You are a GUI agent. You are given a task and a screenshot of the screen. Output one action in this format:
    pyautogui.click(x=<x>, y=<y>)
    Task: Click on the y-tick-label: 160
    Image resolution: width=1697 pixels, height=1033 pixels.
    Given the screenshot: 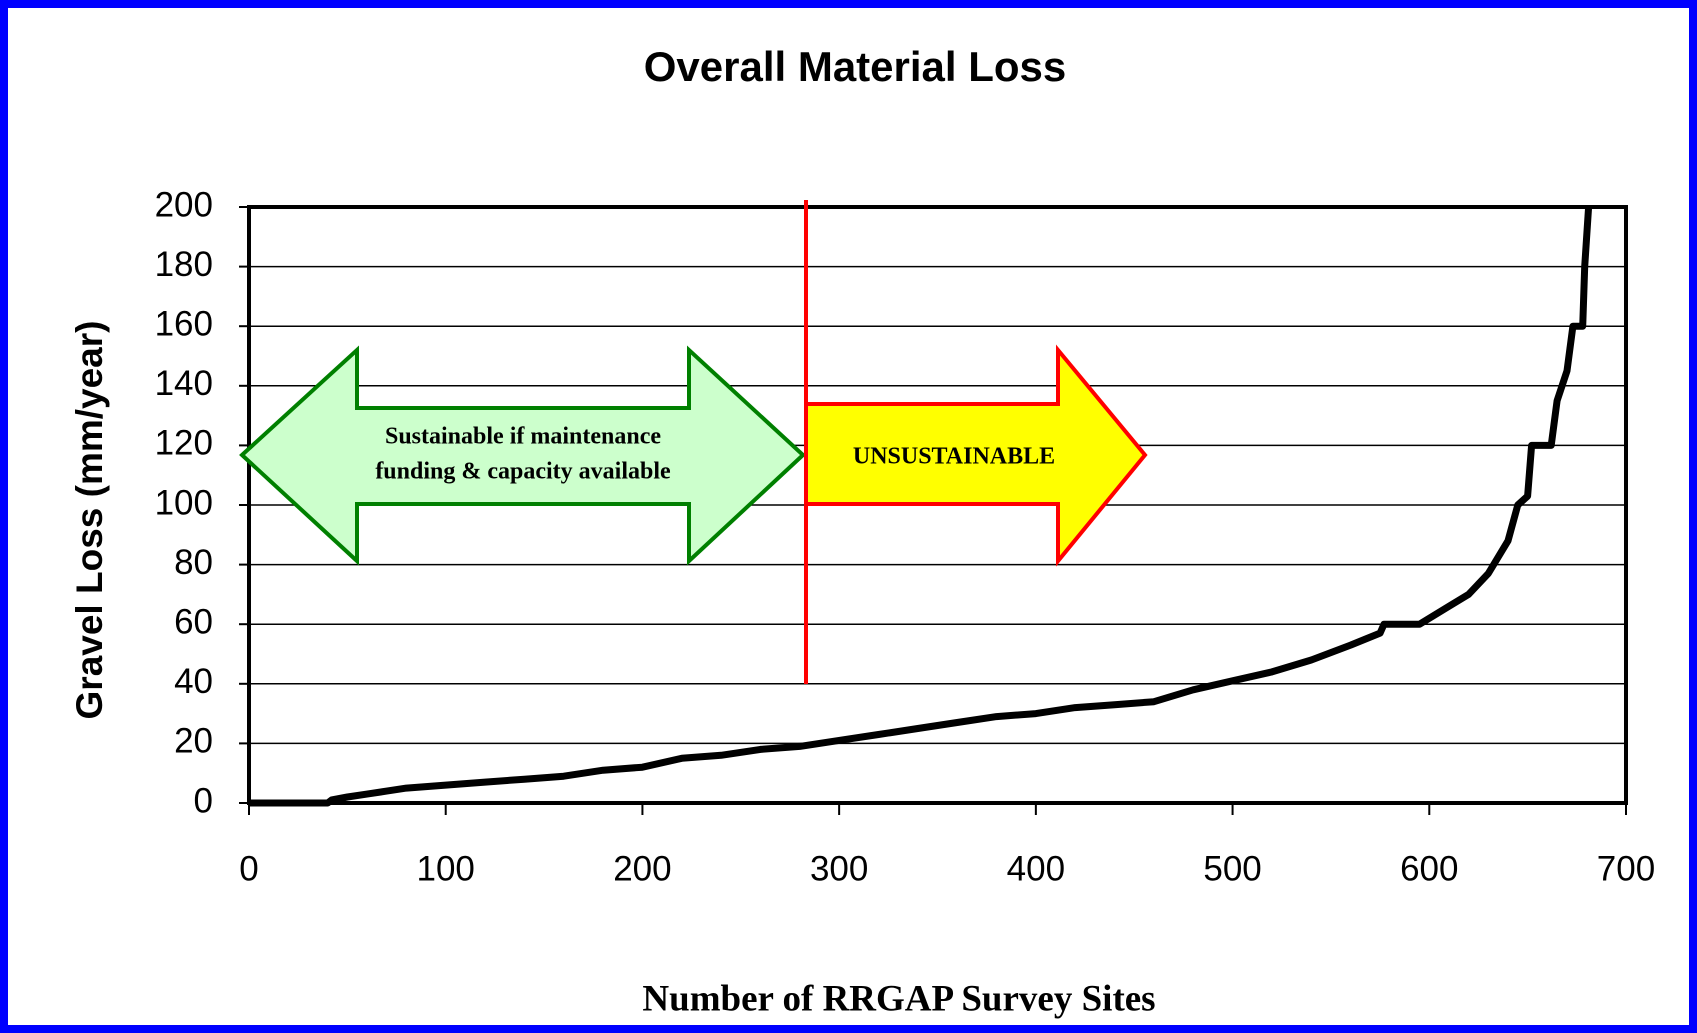 What is the action you would take?
    pyautogui.click(x=184, y=323)
    